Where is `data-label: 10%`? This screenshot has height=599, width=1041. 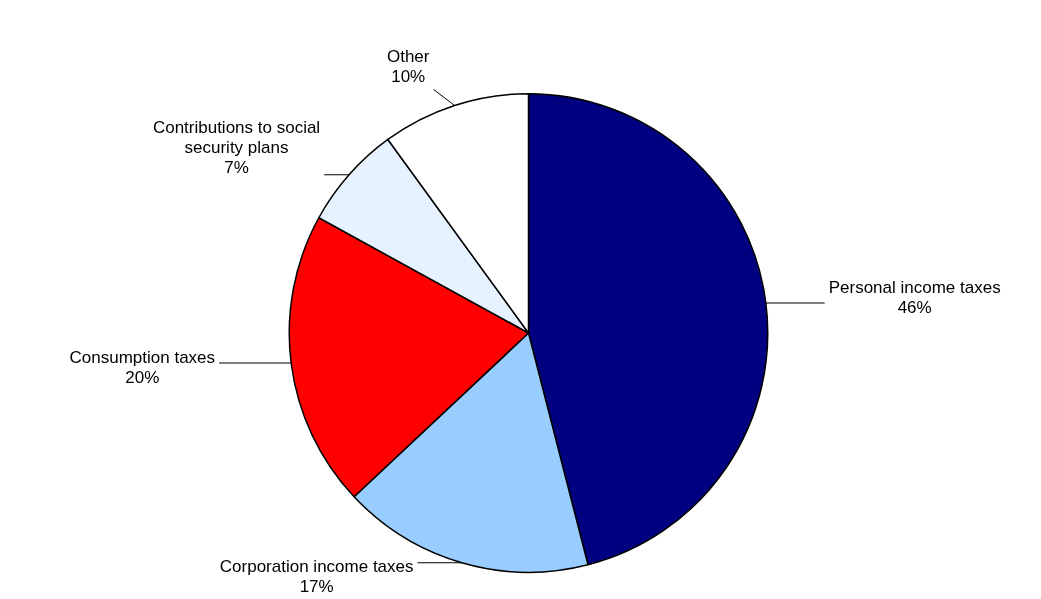 data-label: 10% is located at coordinates (408, 77).